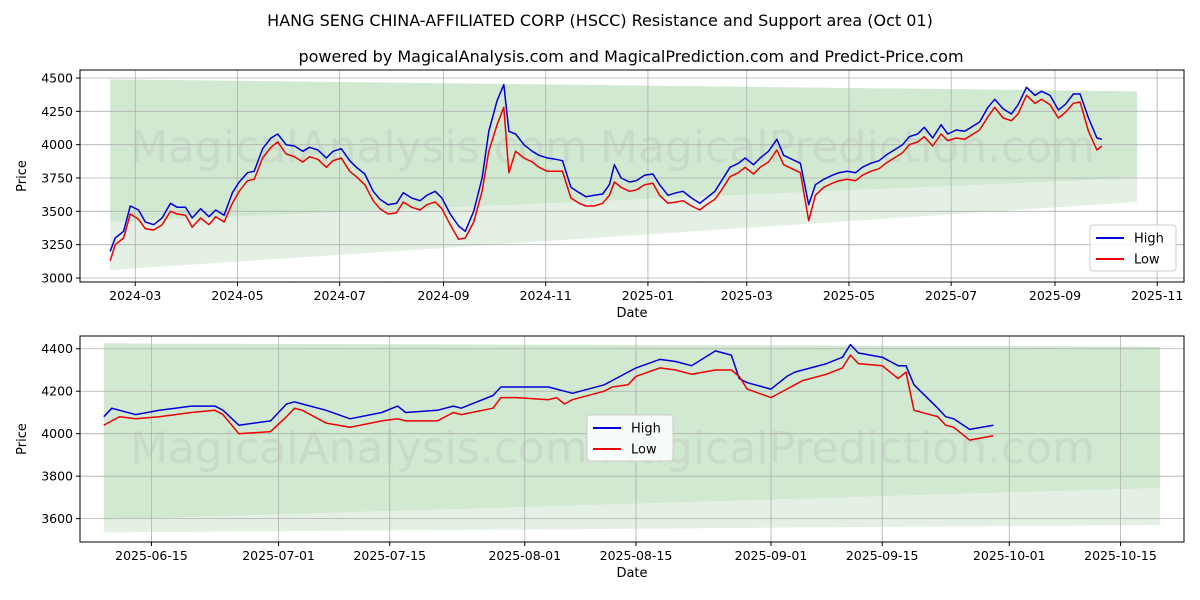 Image resolution: width=1200 pixels, height=600 pixels. Describe the element at coordinates (57, 244) in the screenshot. I see `y-tick-label: 3250` at that location.